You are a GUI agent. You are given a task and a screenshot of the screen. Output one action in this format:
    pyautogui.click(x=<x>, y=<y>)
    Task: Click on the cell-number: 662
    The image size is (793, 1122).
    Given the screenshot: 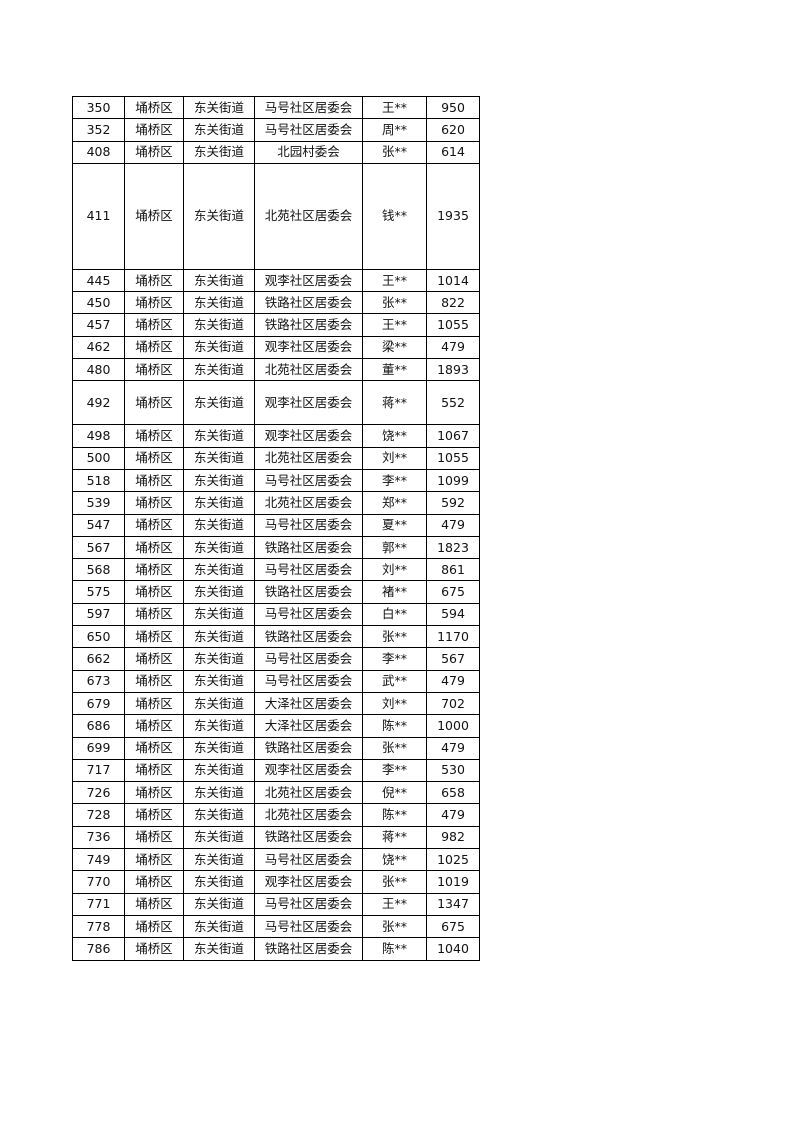 What is the action you would take?
    pyautogui.click(x=98, y=659)
    